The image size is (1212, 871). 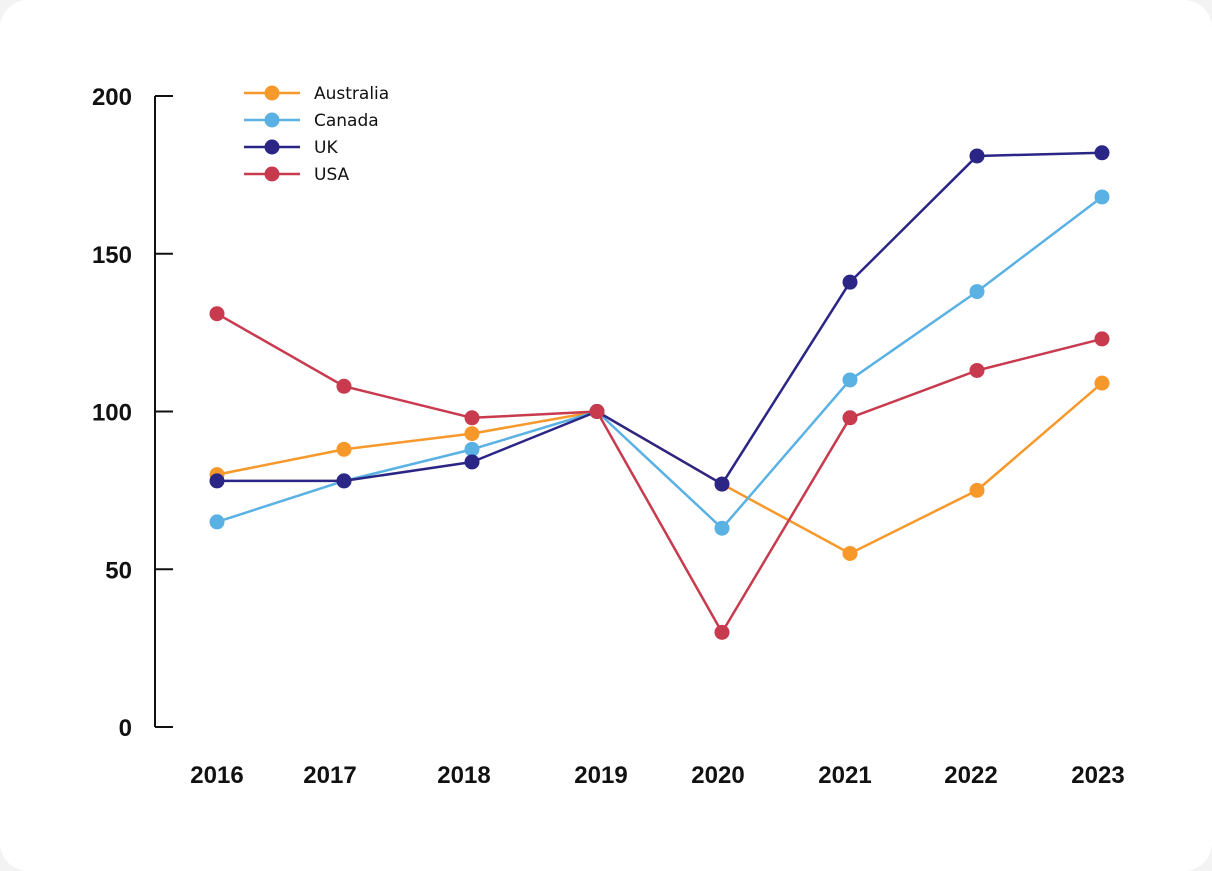 What do you see at coordinates (329, 775) in the screenshot?
I see `x-tick-label: 2017` at bounding box center [329, 775].